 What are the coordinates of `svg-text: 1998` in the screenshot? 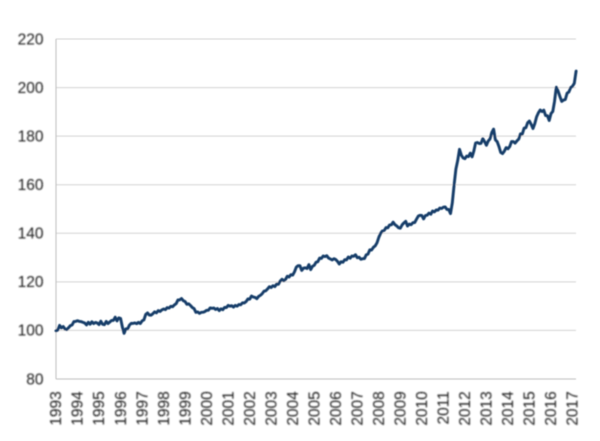 It's located at (164, 408).